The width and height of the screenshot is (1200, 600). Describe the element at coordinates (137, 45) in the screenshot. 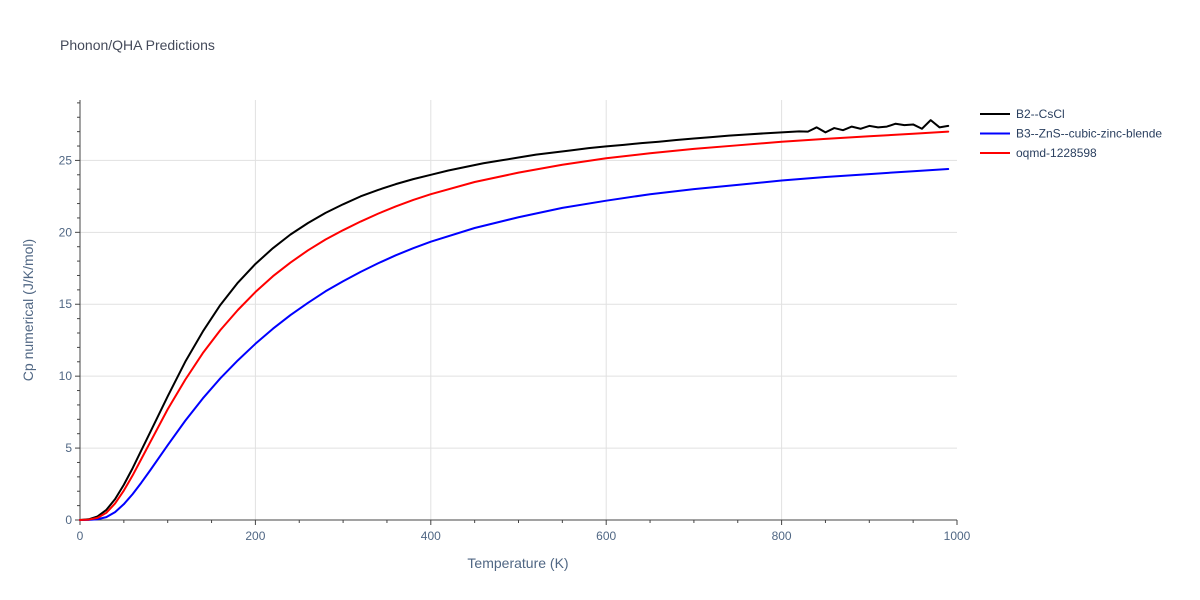

I see `chart-title: Phonon/QHA Predictions` at that location.